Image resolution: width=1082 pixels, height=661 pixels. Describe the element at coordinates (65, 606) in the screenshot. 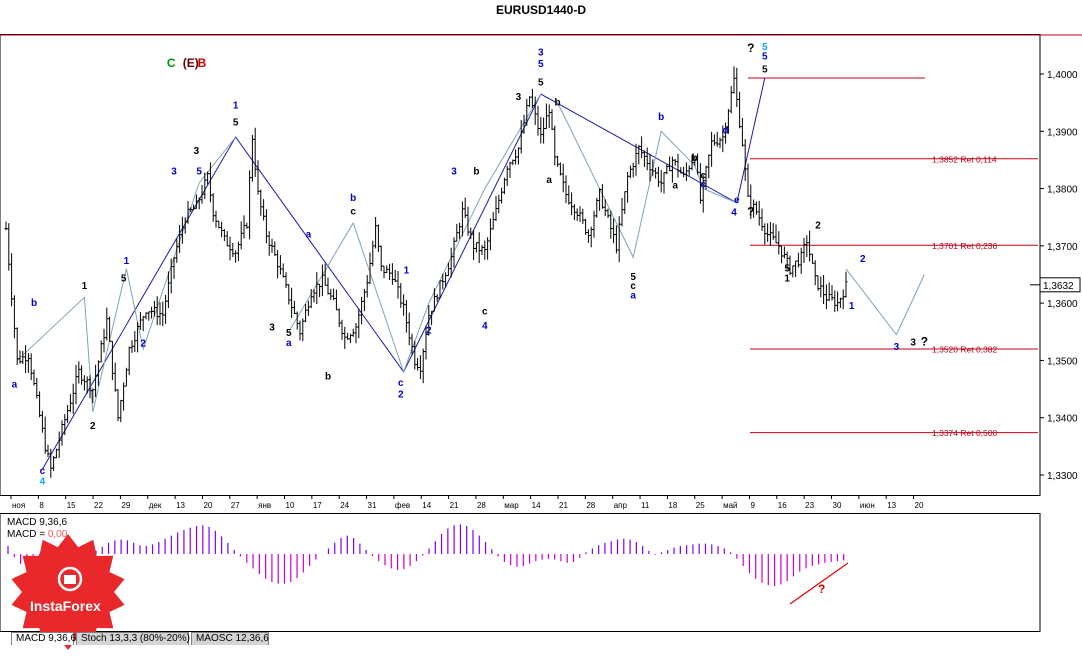

I see `logo-text: InstaForex` at that location.